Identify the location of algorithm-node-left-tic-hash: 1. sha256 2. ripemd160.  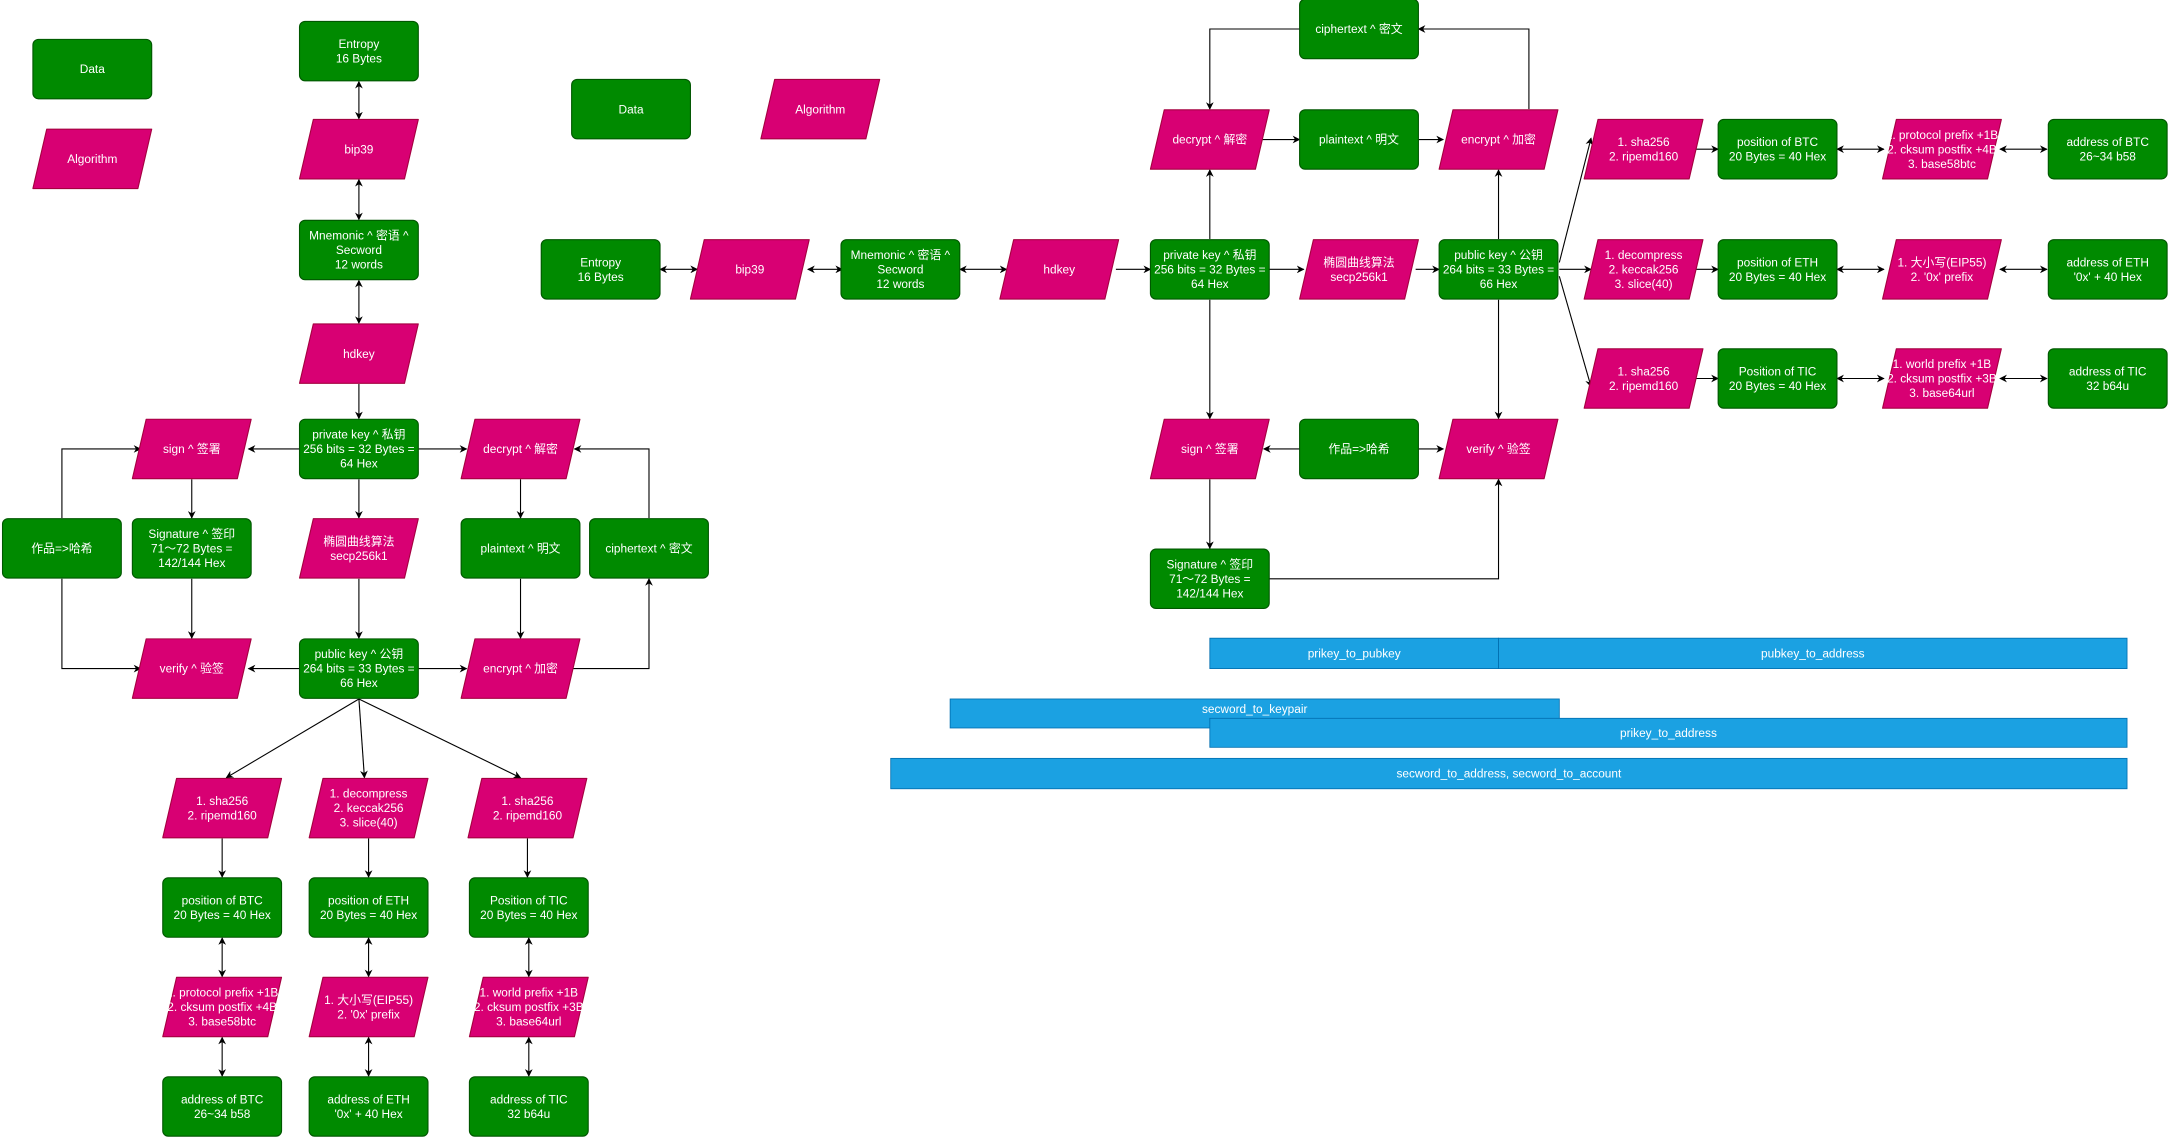
(527, 808).